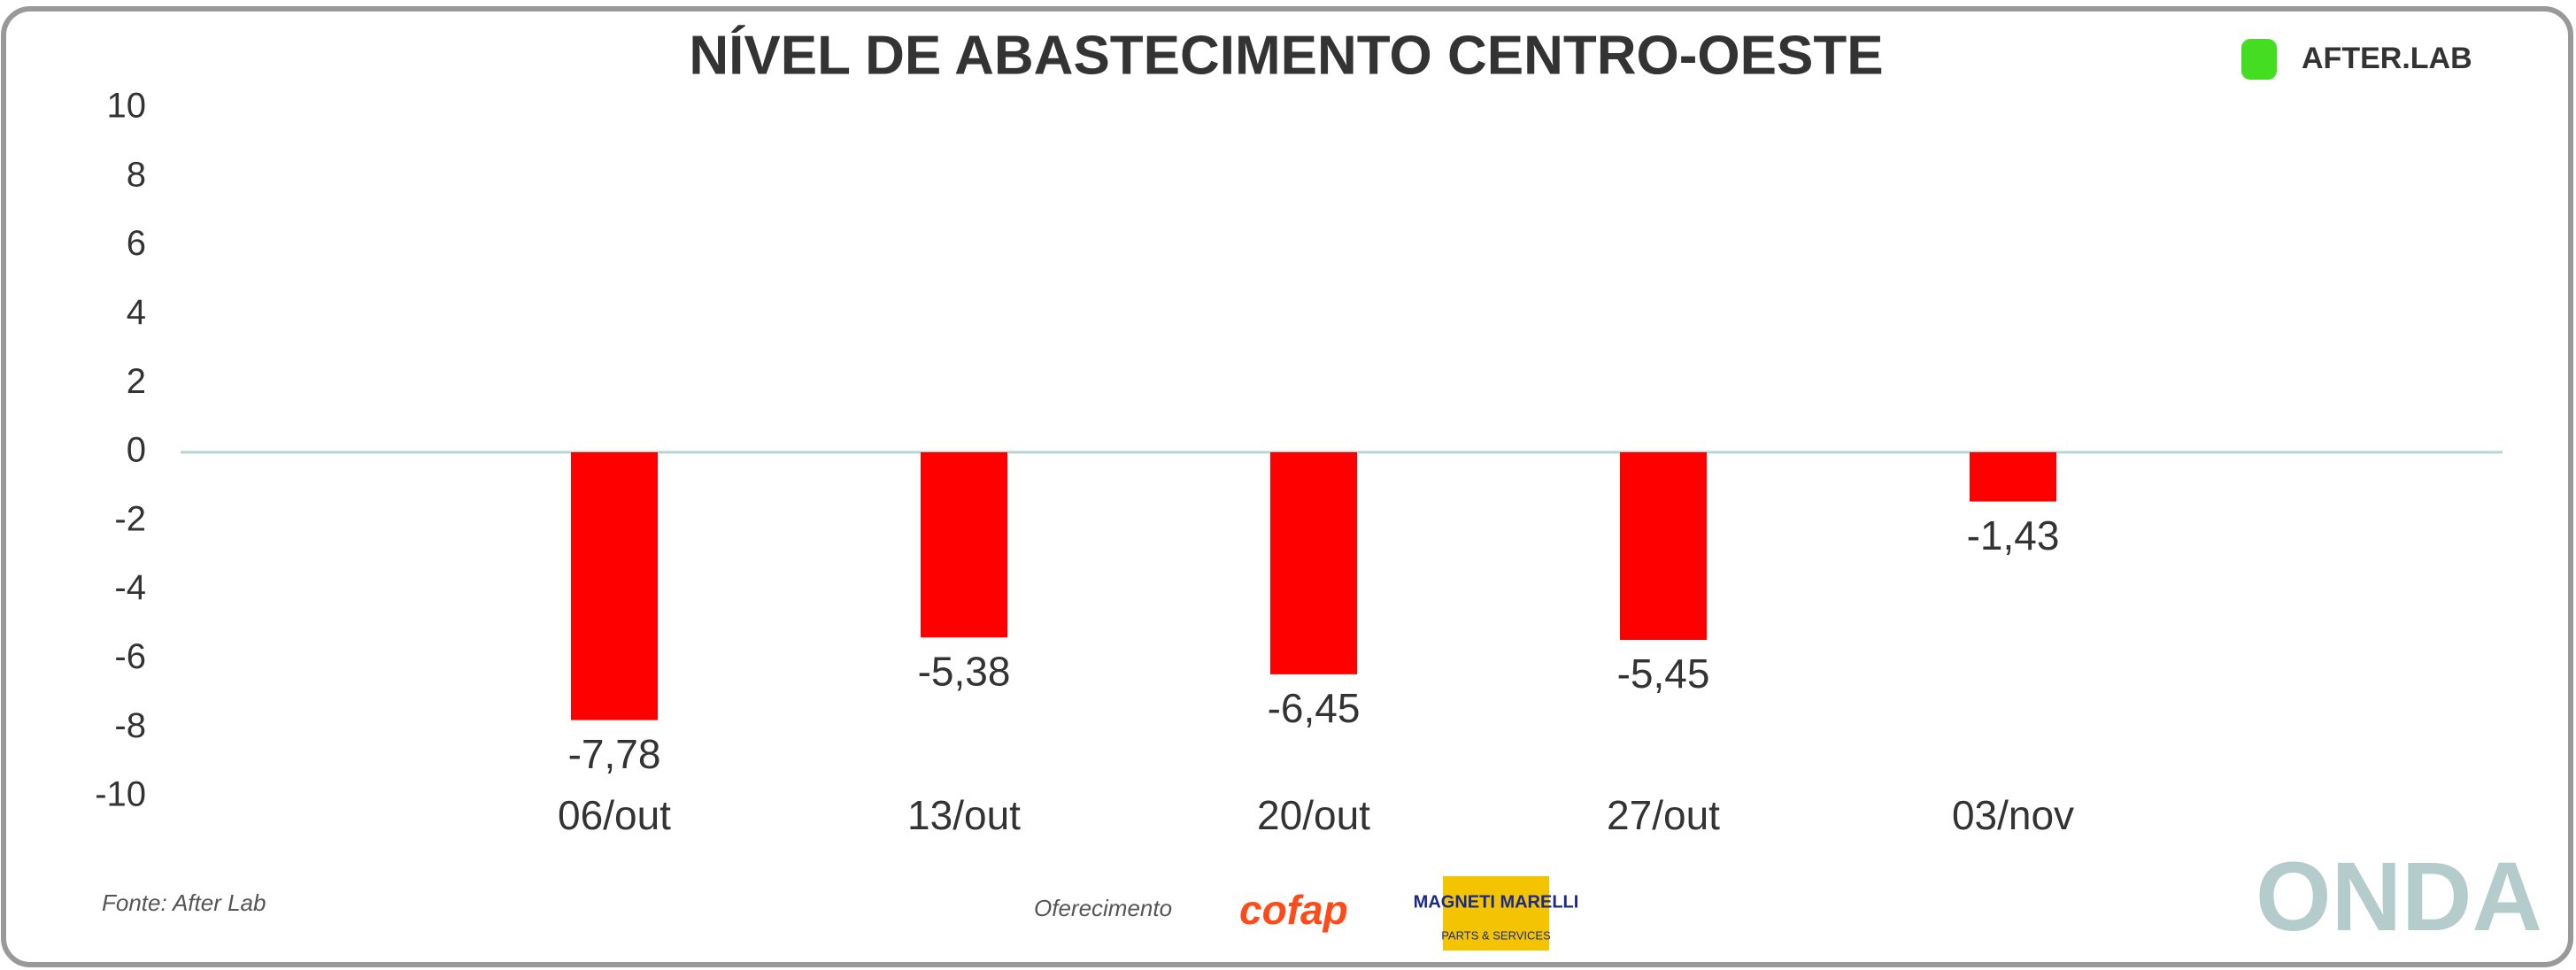 The image size is (2576, 970). Describe the element at coordinates (1663, 815) in the screenshot. I see `x-tick-label: 27/out` at that location.